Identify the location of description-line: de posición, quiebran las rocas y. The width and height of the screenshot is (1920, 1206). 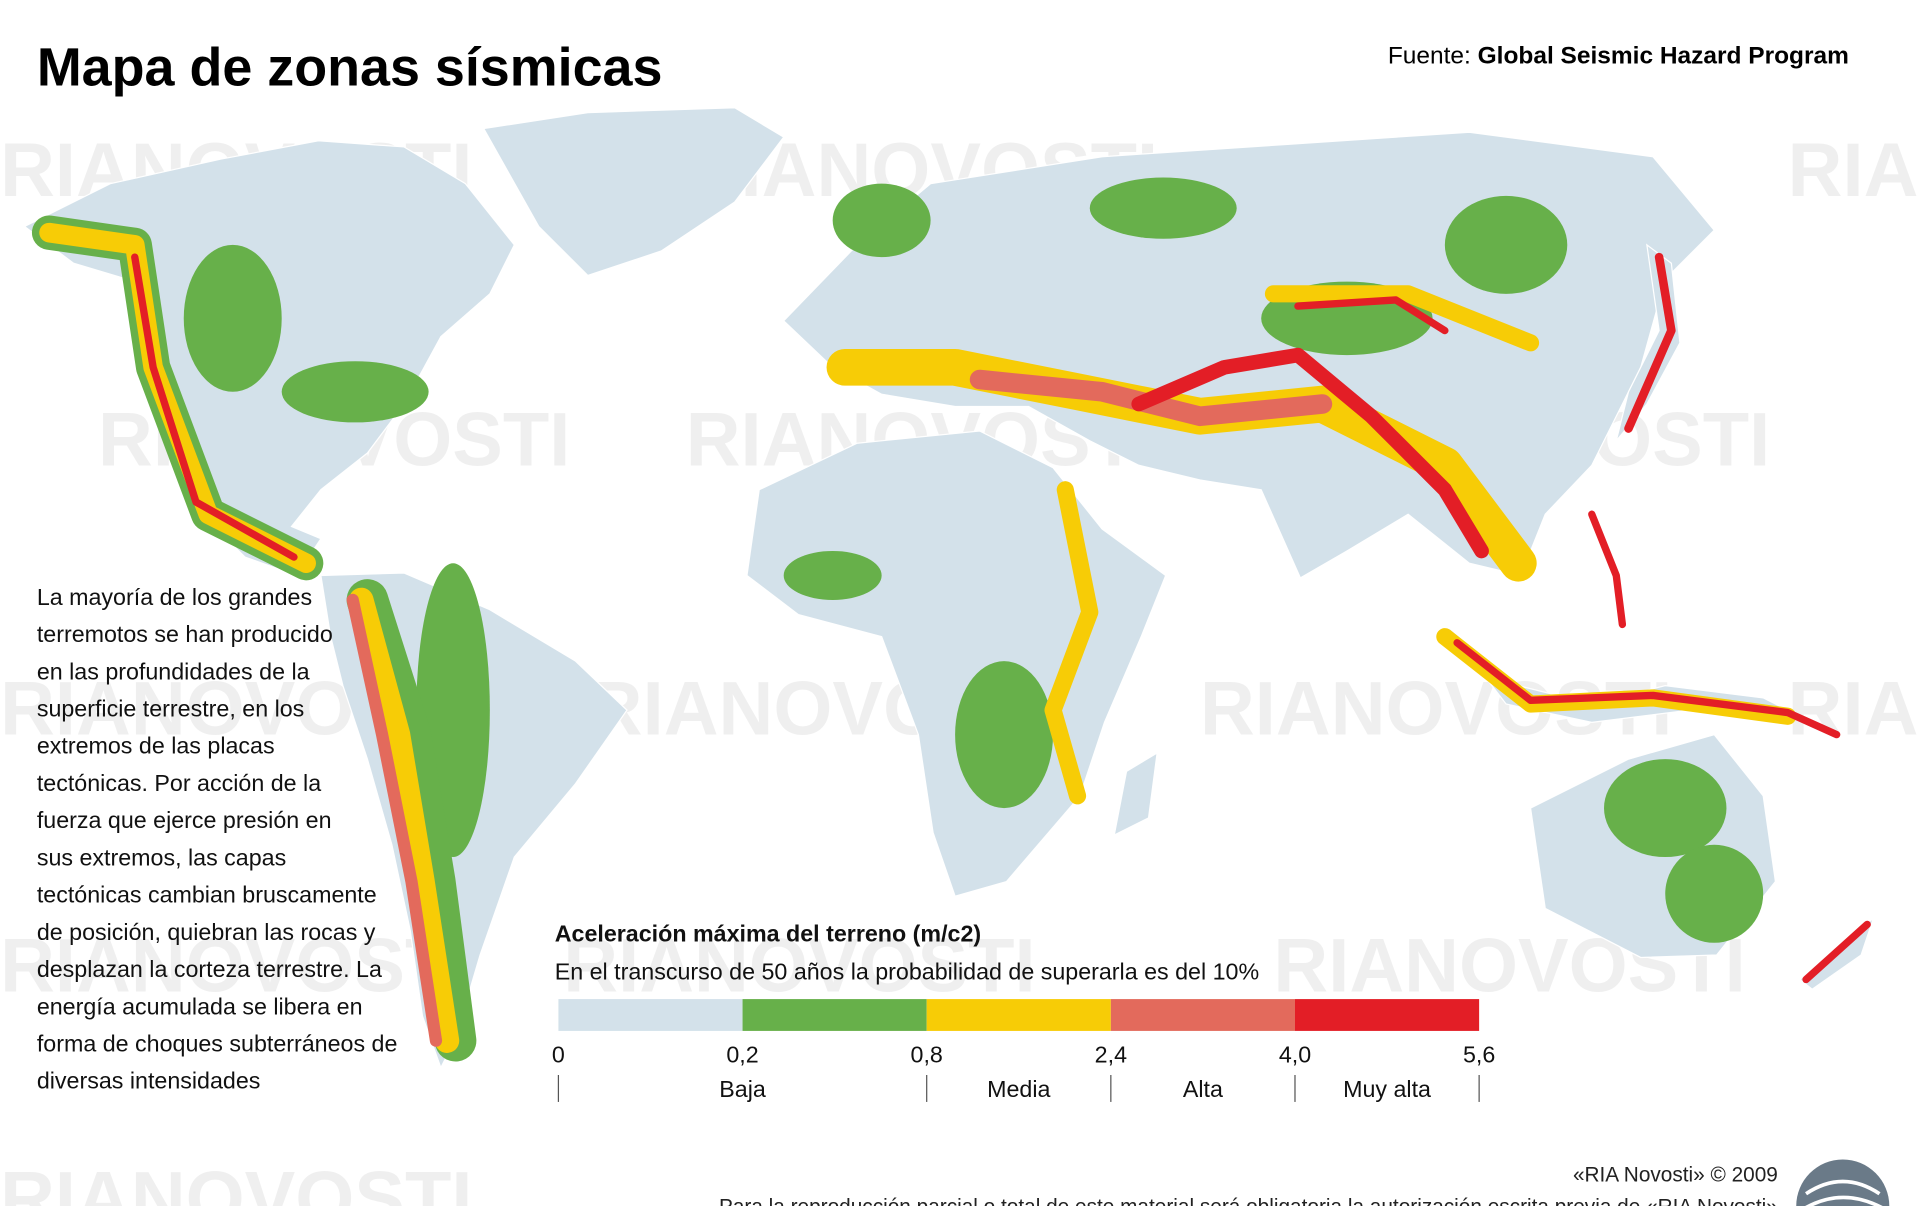
(206, 932).